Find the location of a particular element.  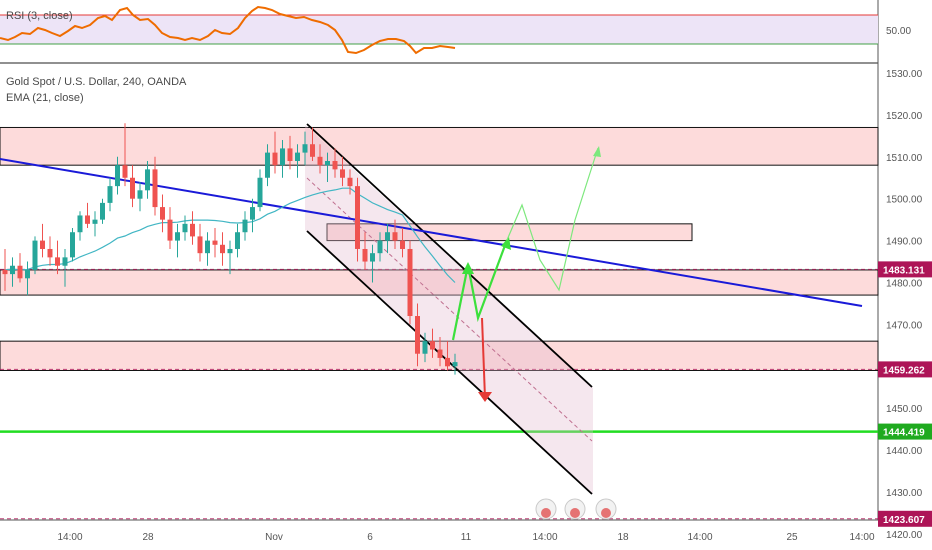

price-tick-label: 1430.00 is located at coordinates (904, 493).